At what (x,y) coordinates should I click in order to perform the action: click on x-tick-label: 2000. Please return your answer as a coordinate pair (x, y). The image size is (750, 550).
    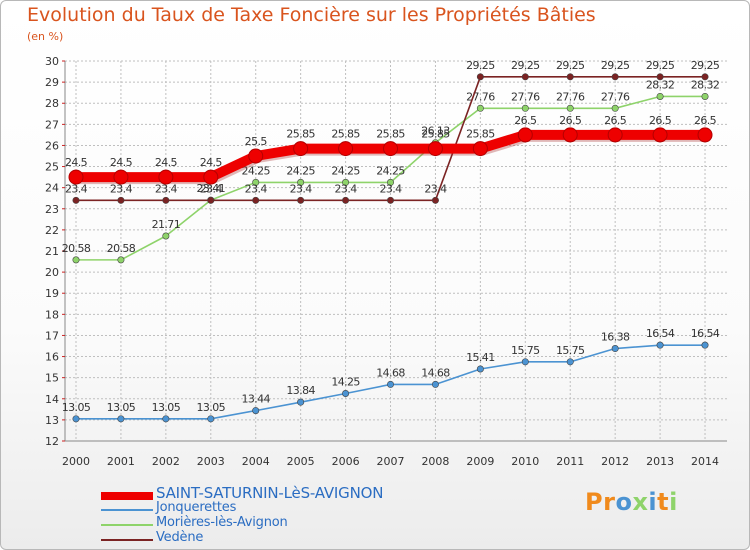
    Looking at the image, I should click on (76, 461).